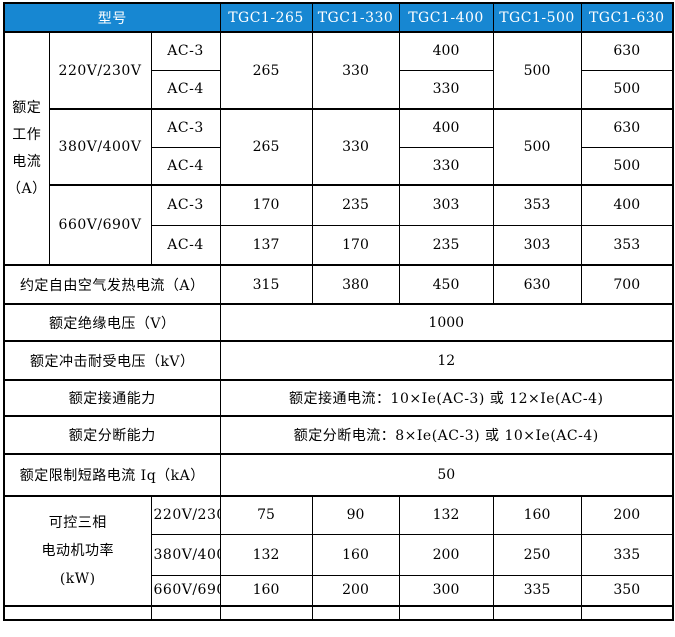 This screenshot has height=637, width=675. Describe the element at coordinates (355, 17) in the screenshot. I see `model-header-tgc1-330: TGC1-330` at that location.